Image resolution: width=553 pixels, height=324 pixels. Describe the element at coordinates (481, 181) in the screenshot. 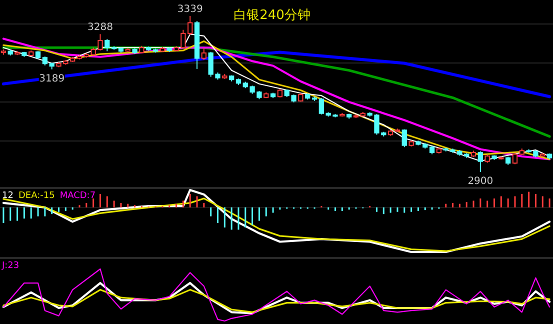

I see `annotation: 2900` at that location.